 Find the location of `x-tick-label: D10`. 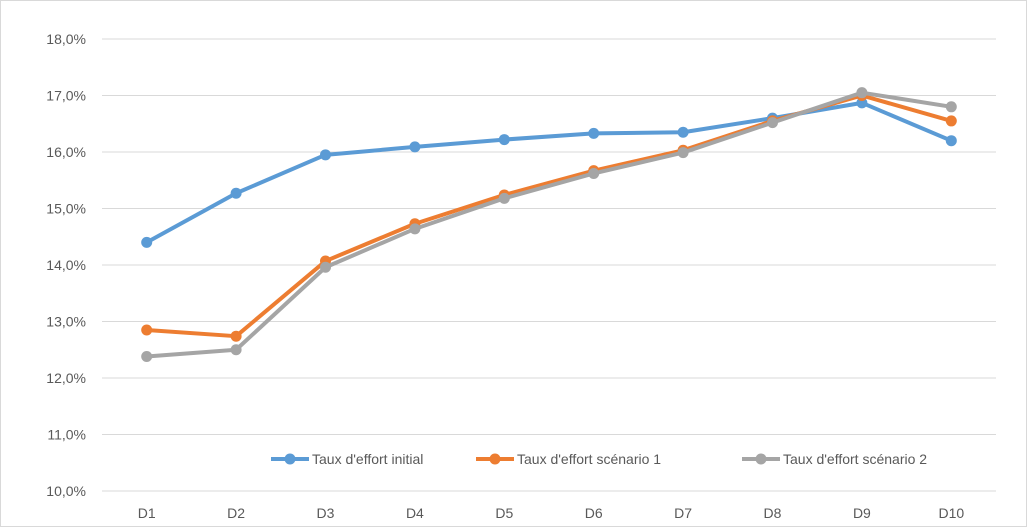

x-tick-label: D10 is located at coordinates (951, 513).